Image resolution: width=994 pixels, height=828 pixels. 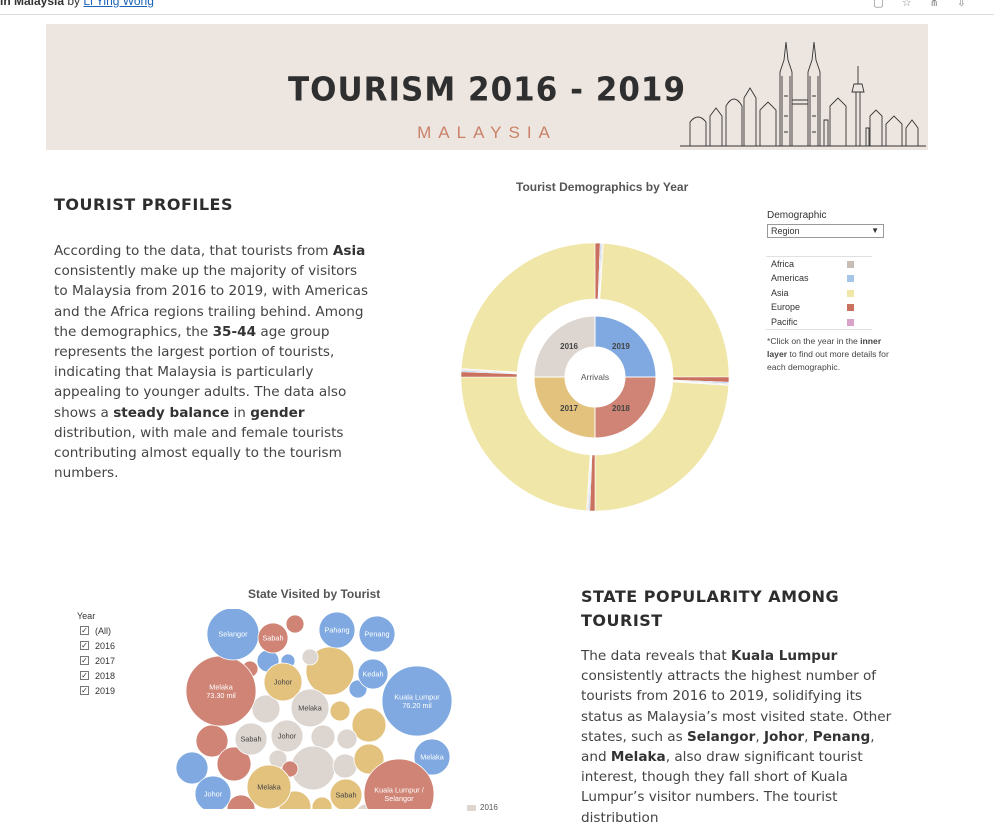 I want to click on bubble-label: Sabah, so click(x=345, y=795).